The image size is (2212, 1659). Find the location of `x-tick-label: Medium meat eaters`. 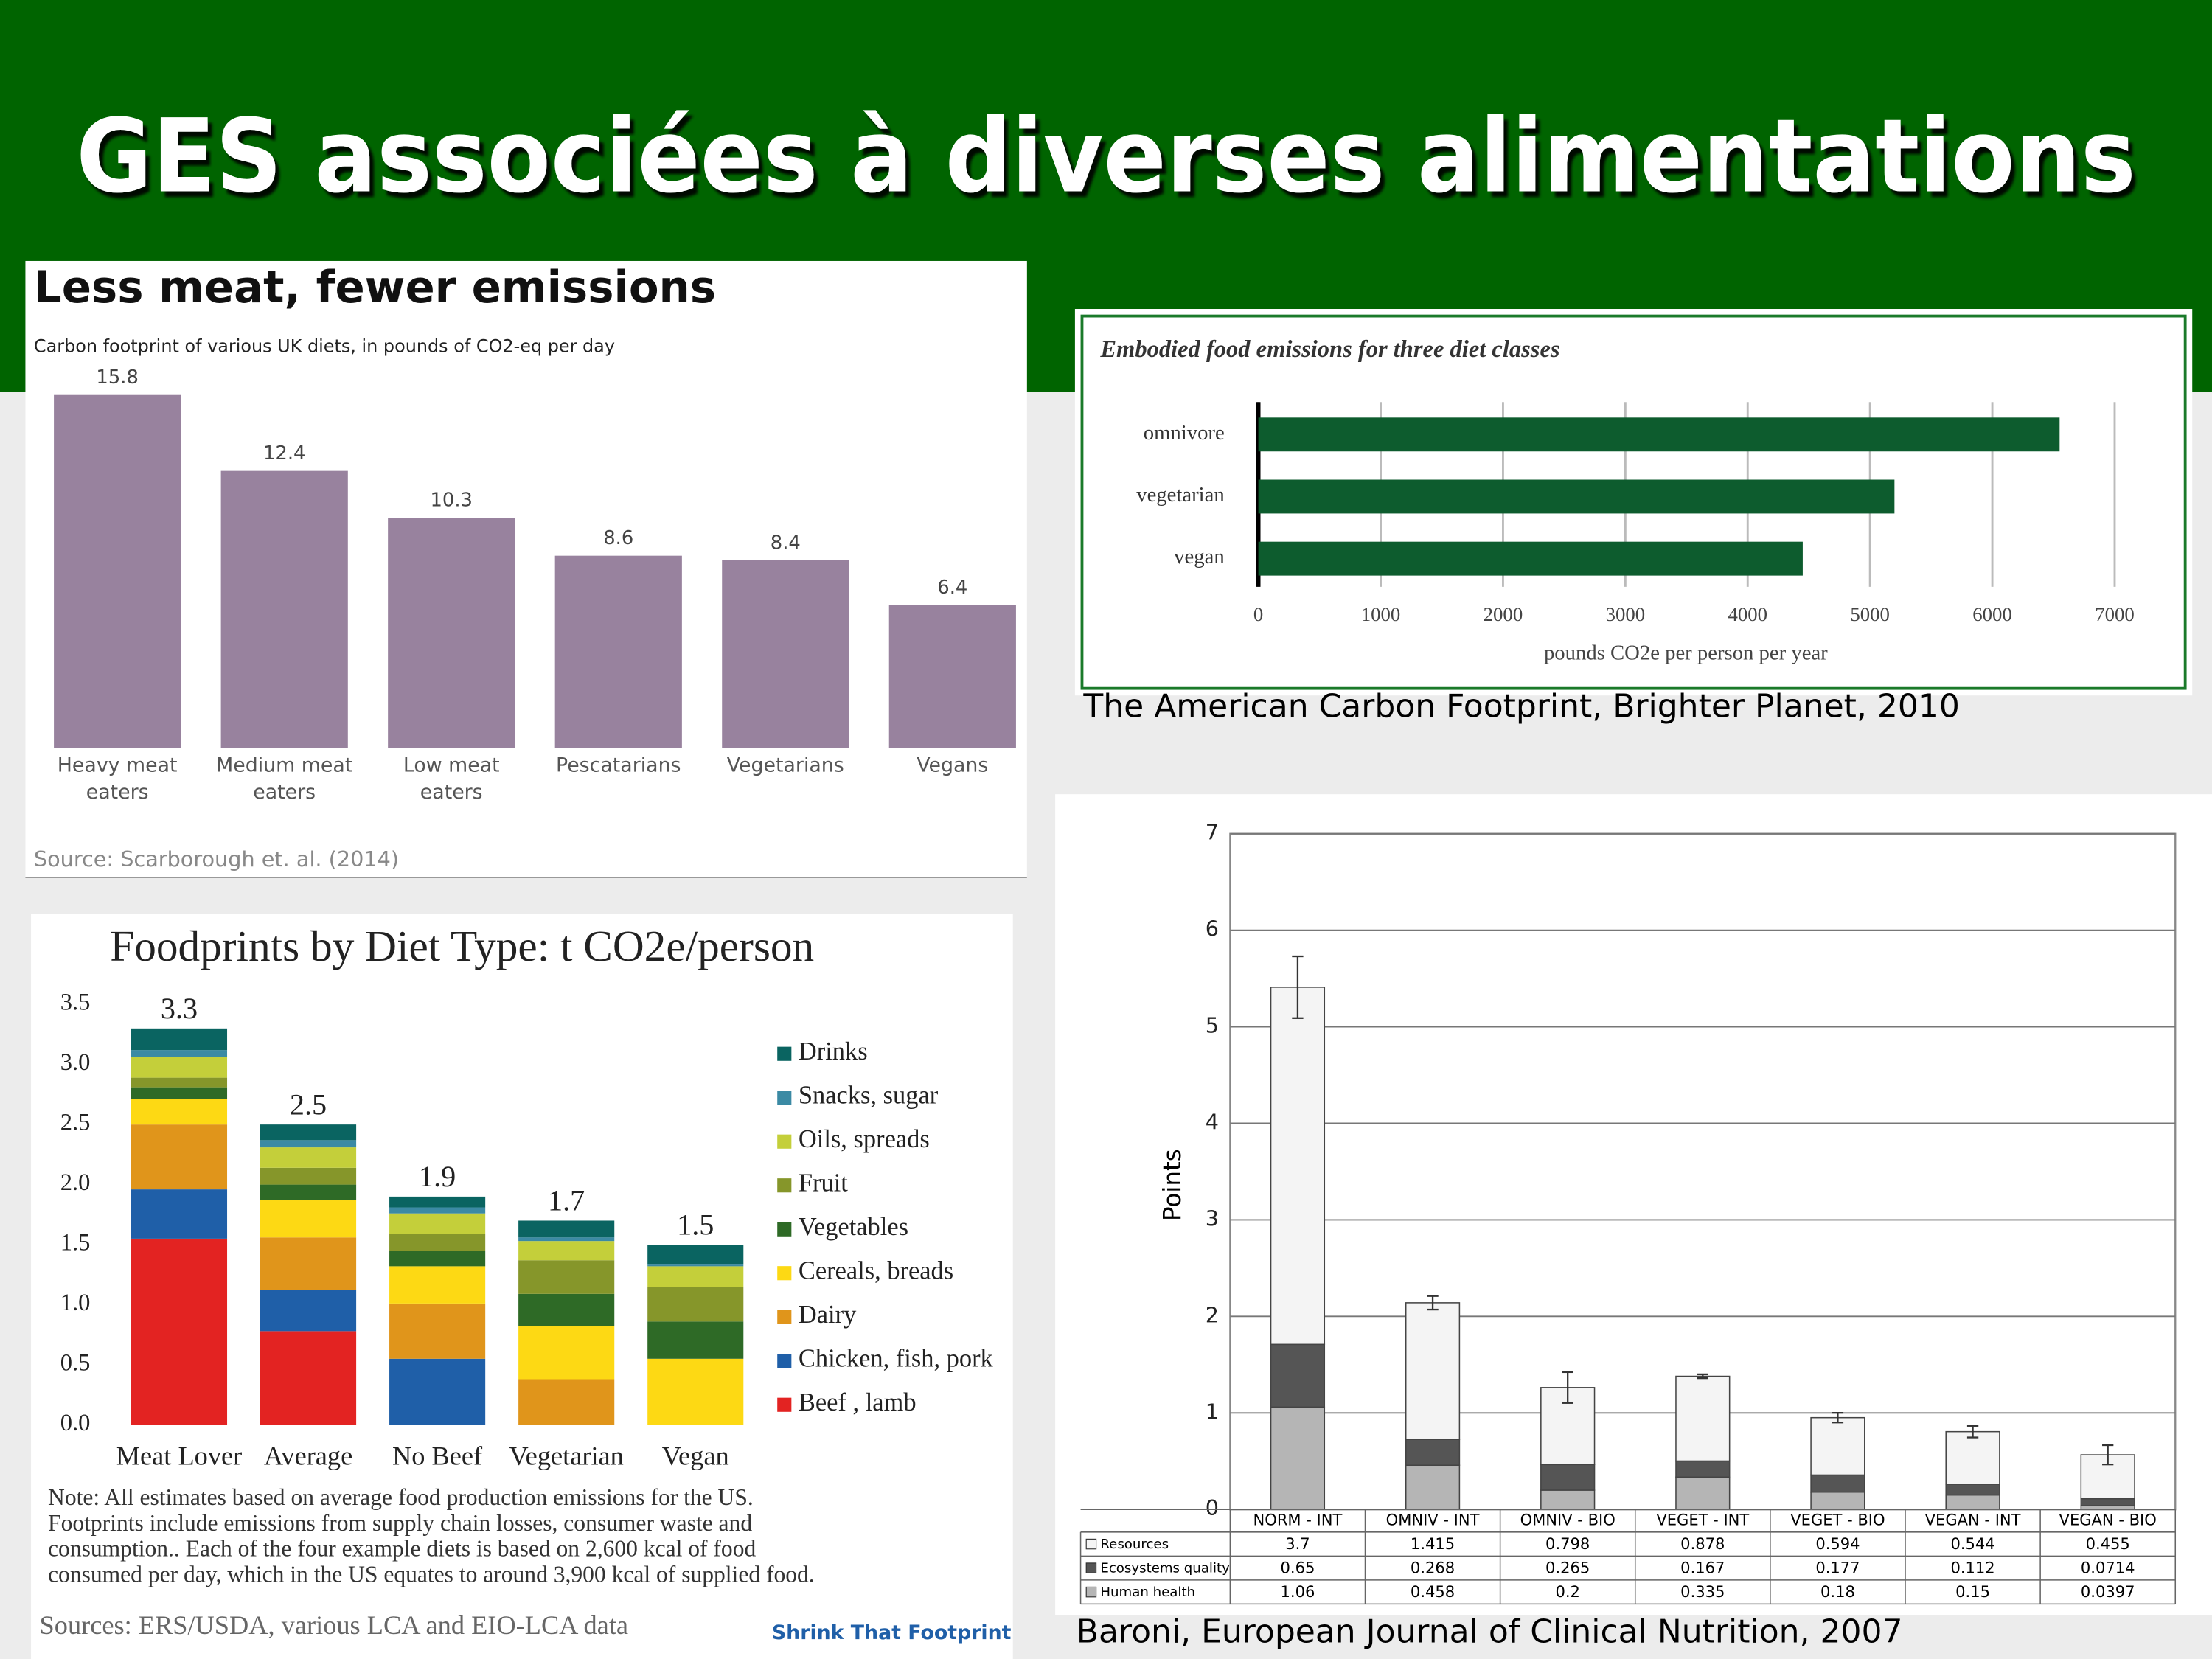

x-tick-label: Medium meat eaters is located at coordinates (284, 779).